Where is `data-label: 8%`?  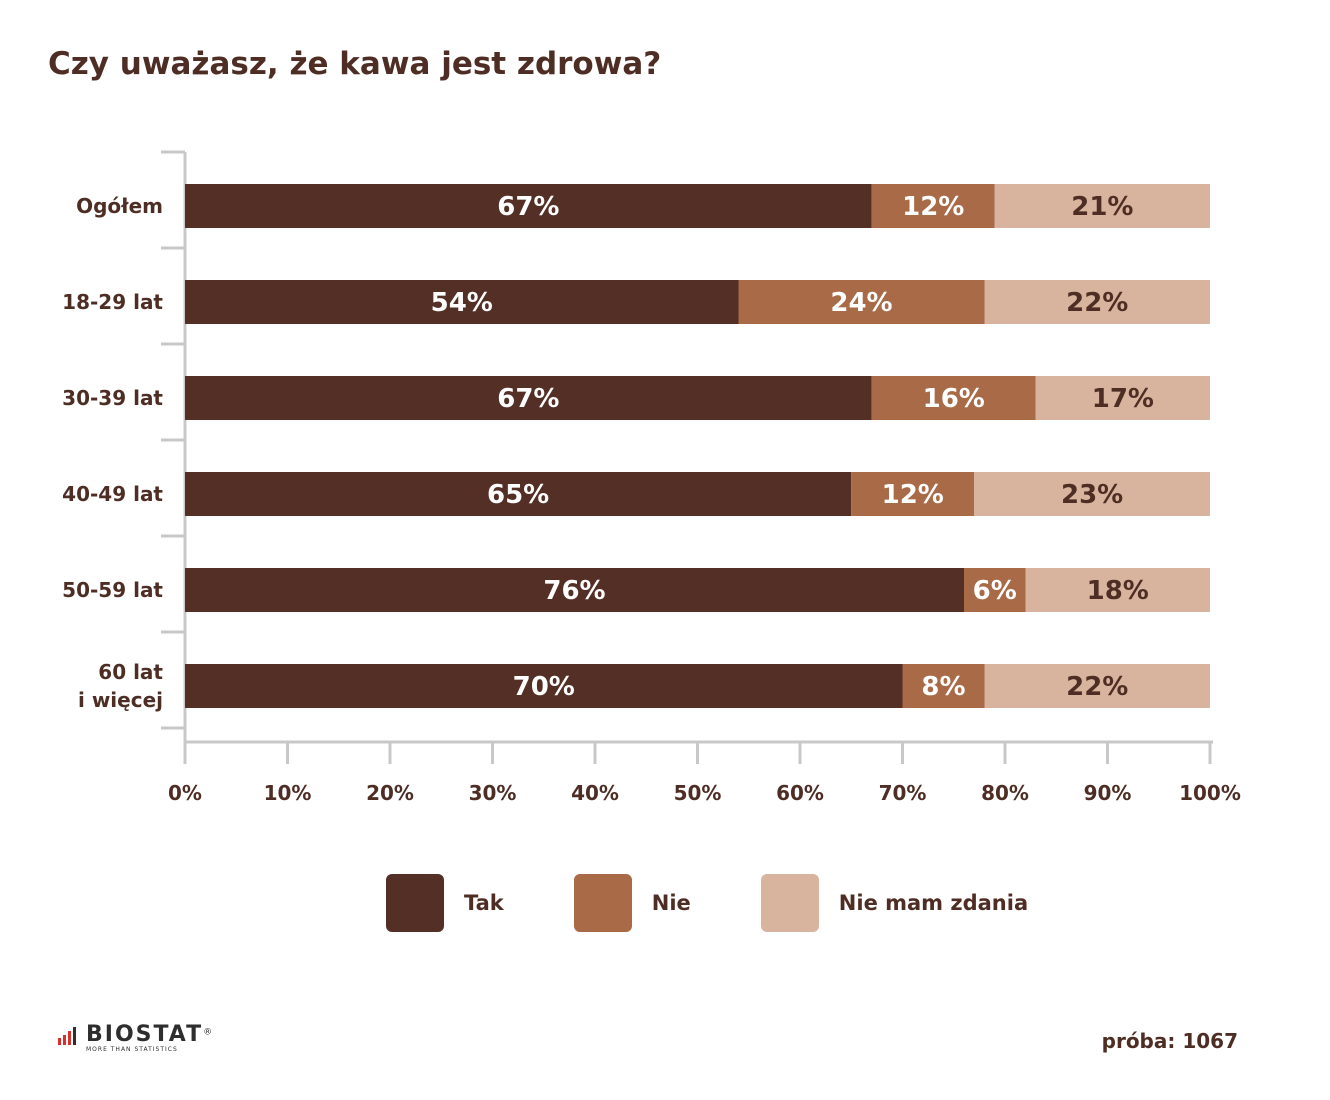 data-label: 8% is located at coordinates (943, 687).